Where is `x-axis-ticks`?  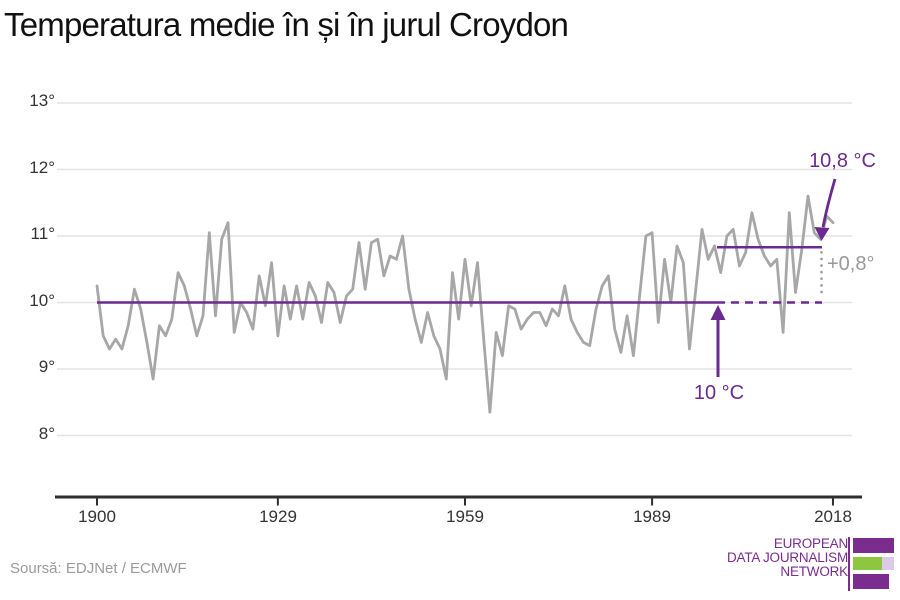 x-axis-ticks is located at coordinates (465, 501).